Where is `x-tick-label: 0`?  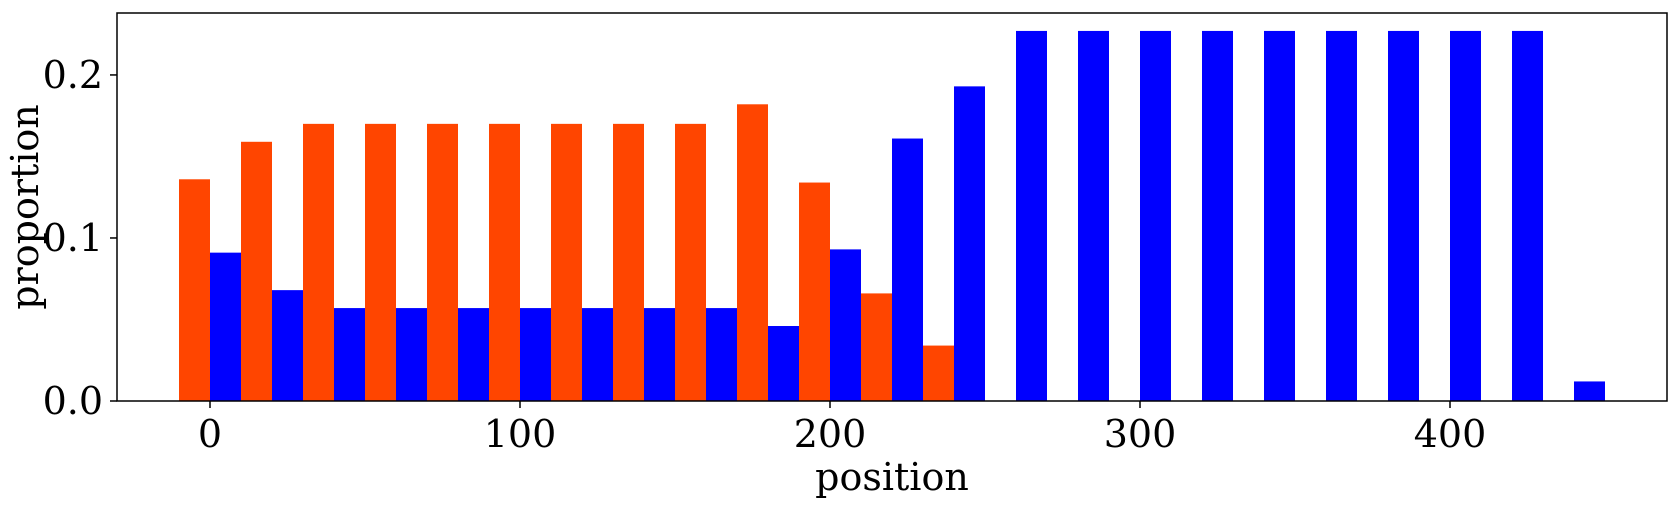
x-tick-label: 0 is located at coordinates (210, 434).